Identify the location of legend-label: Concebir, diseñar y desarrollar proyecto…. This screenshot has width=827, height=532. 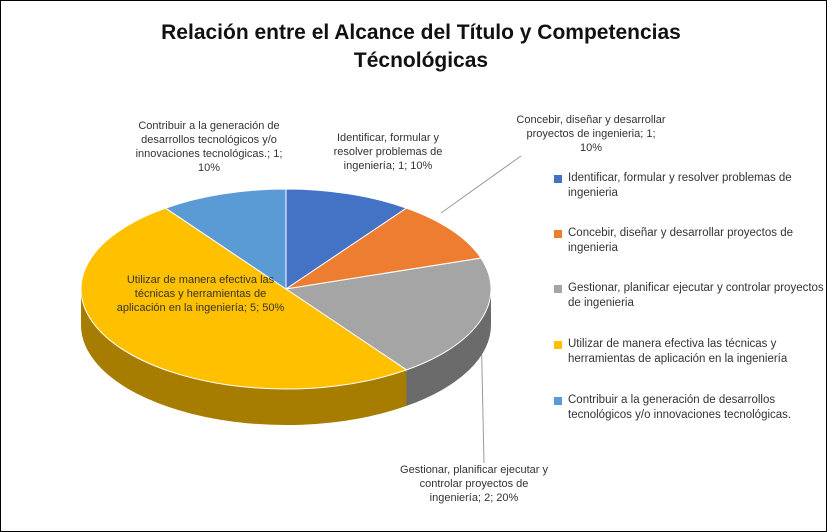
(681, 240).